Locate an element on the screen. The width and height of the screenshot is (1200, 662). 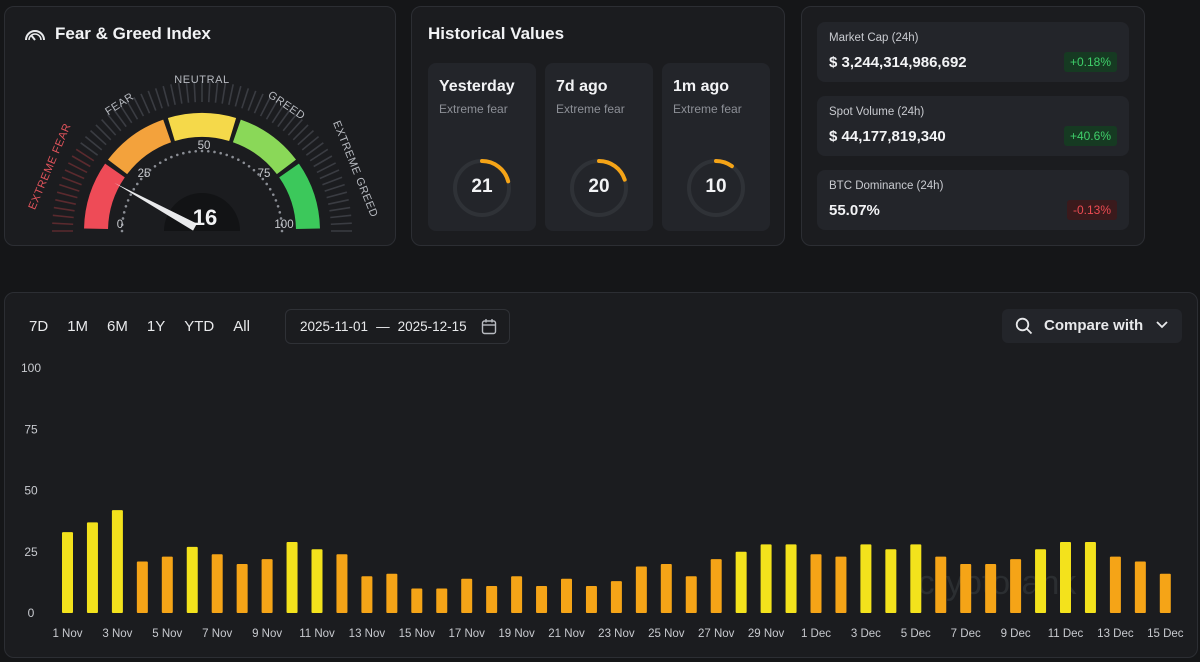
gauge-tick-label: 75 is located at coordinates (264, 174).